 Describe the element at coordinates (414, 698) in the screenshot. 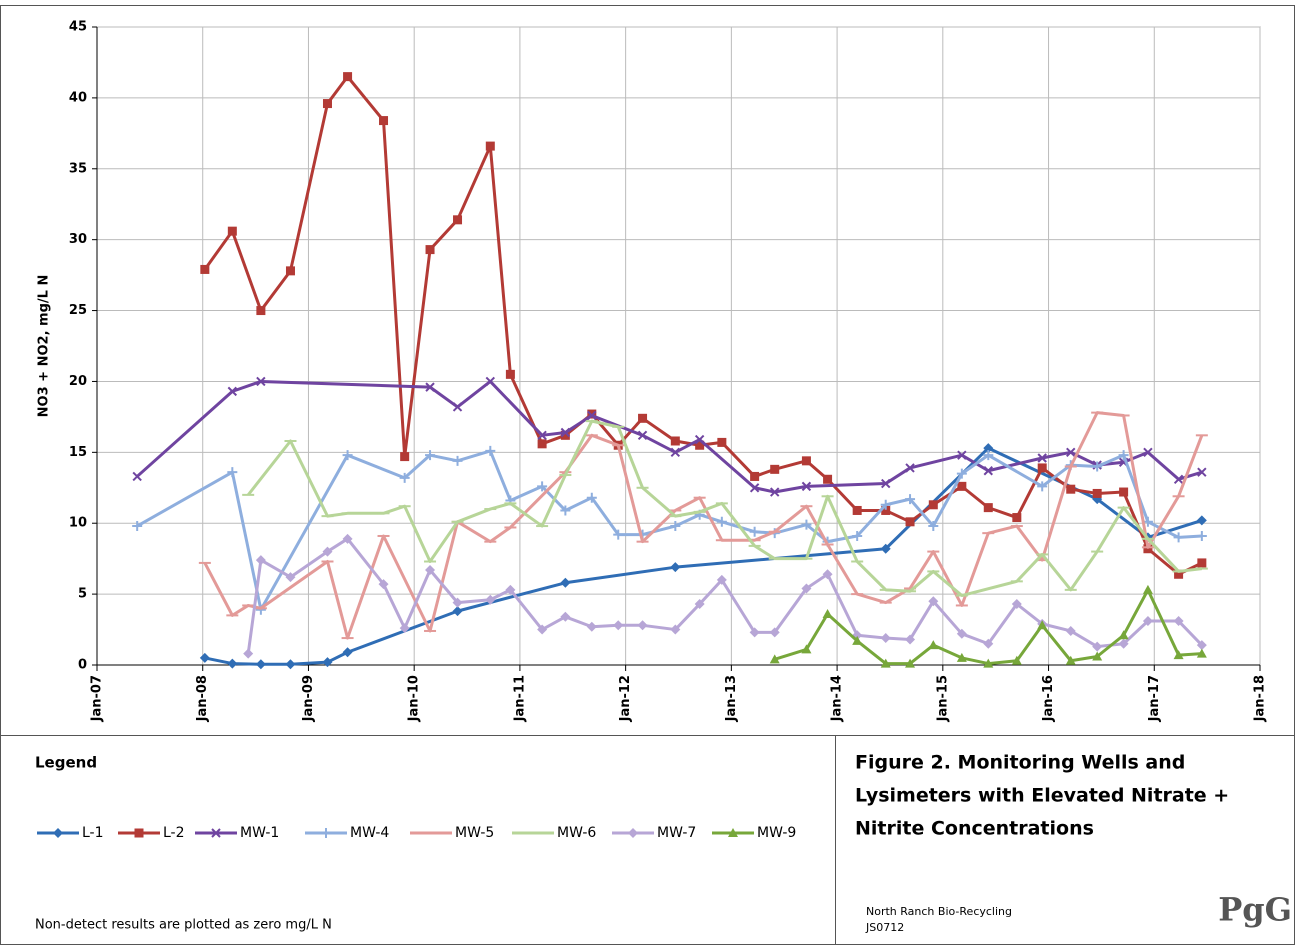

I see `x-tick-label: Jan-10` at that location.